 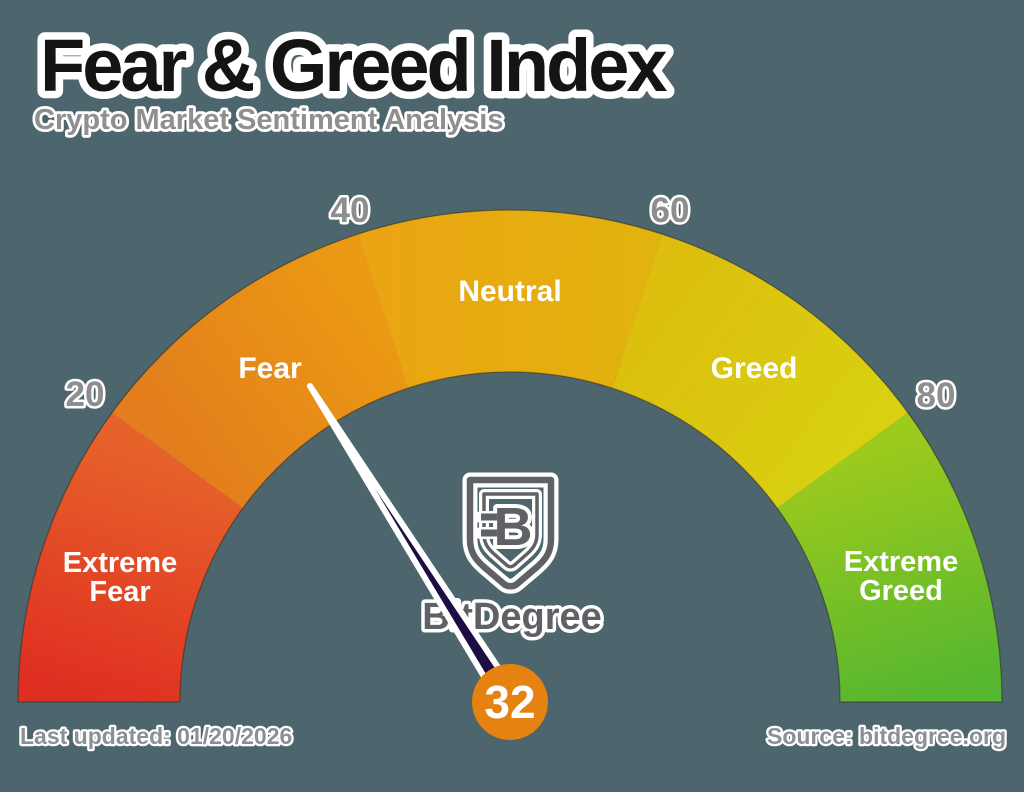 What do you see at coordinates (670, 210) in the screenshot?
I see `tick-label-60: 60` at bounding box center [670, 210].